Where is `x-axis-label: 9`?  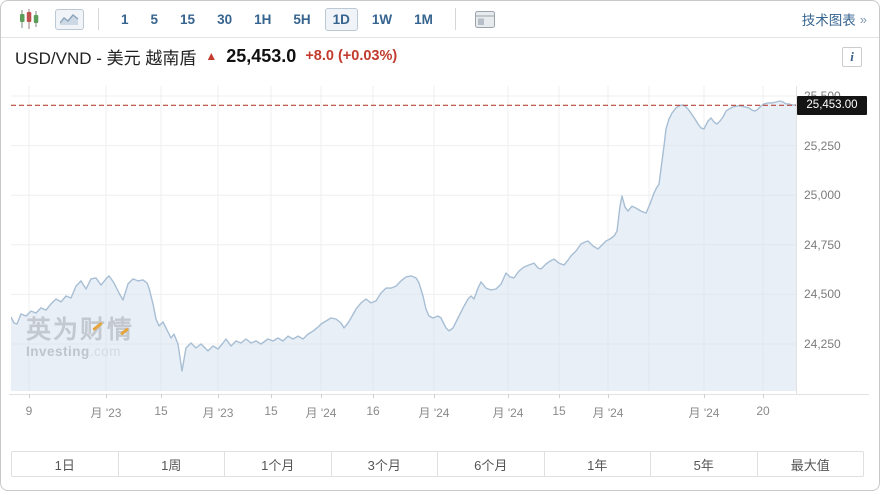
x-axis-label: 9 is located at coordinates (29, 411).